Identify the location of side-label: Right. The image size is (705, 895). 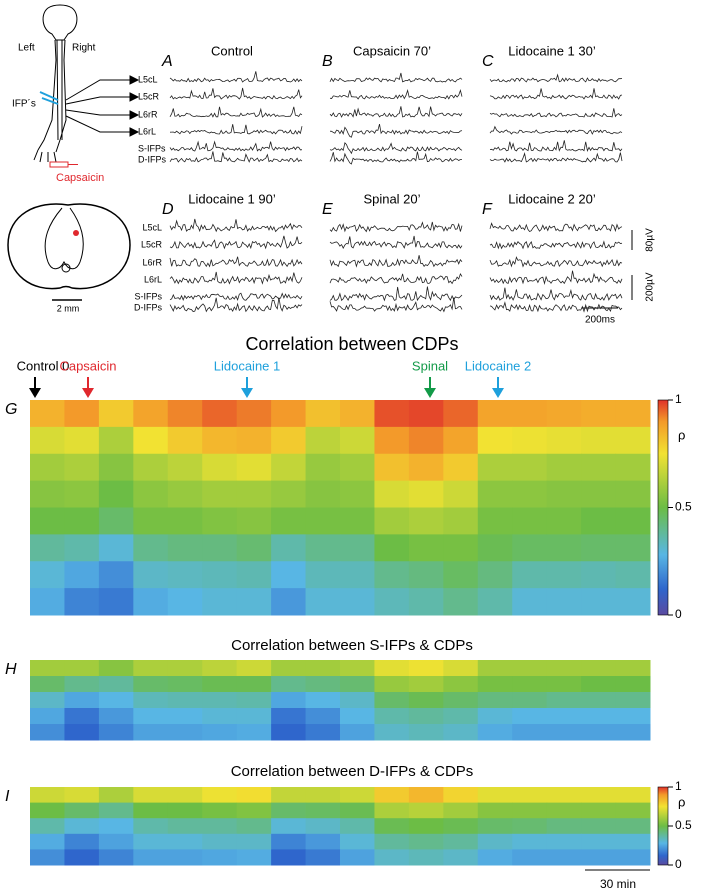
(84, 48).